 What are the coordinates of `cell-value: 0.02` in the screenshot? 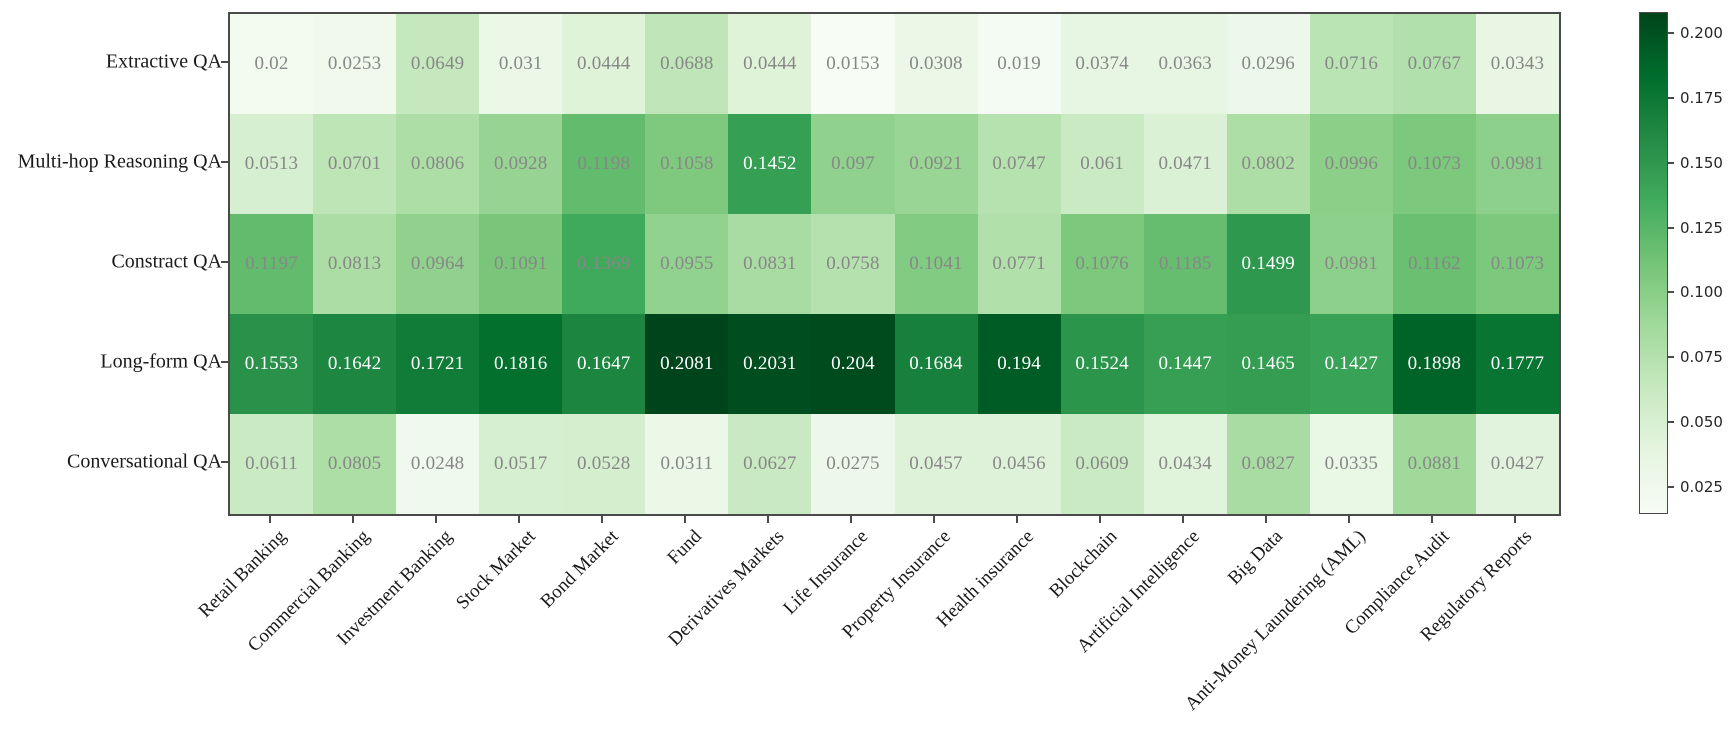 It's located at (271, 63).